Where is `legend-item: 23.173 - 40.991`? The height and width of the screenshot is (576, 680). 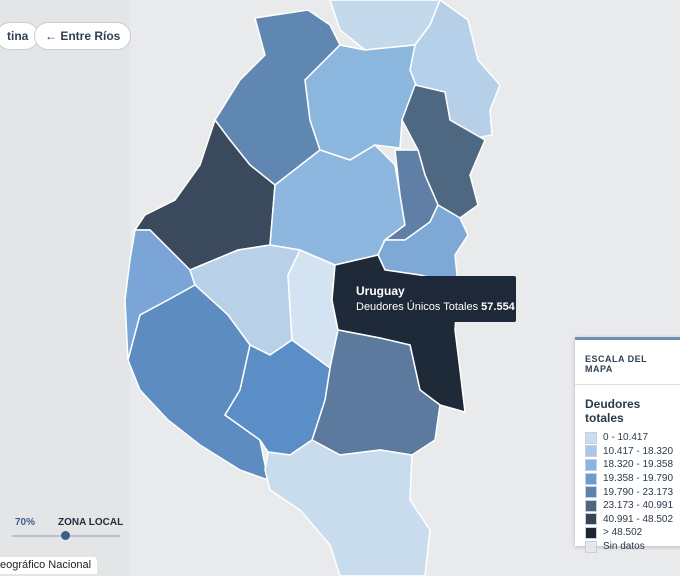
legend-item: 23.173 - 40.991 is located at coordinates (632, 506).